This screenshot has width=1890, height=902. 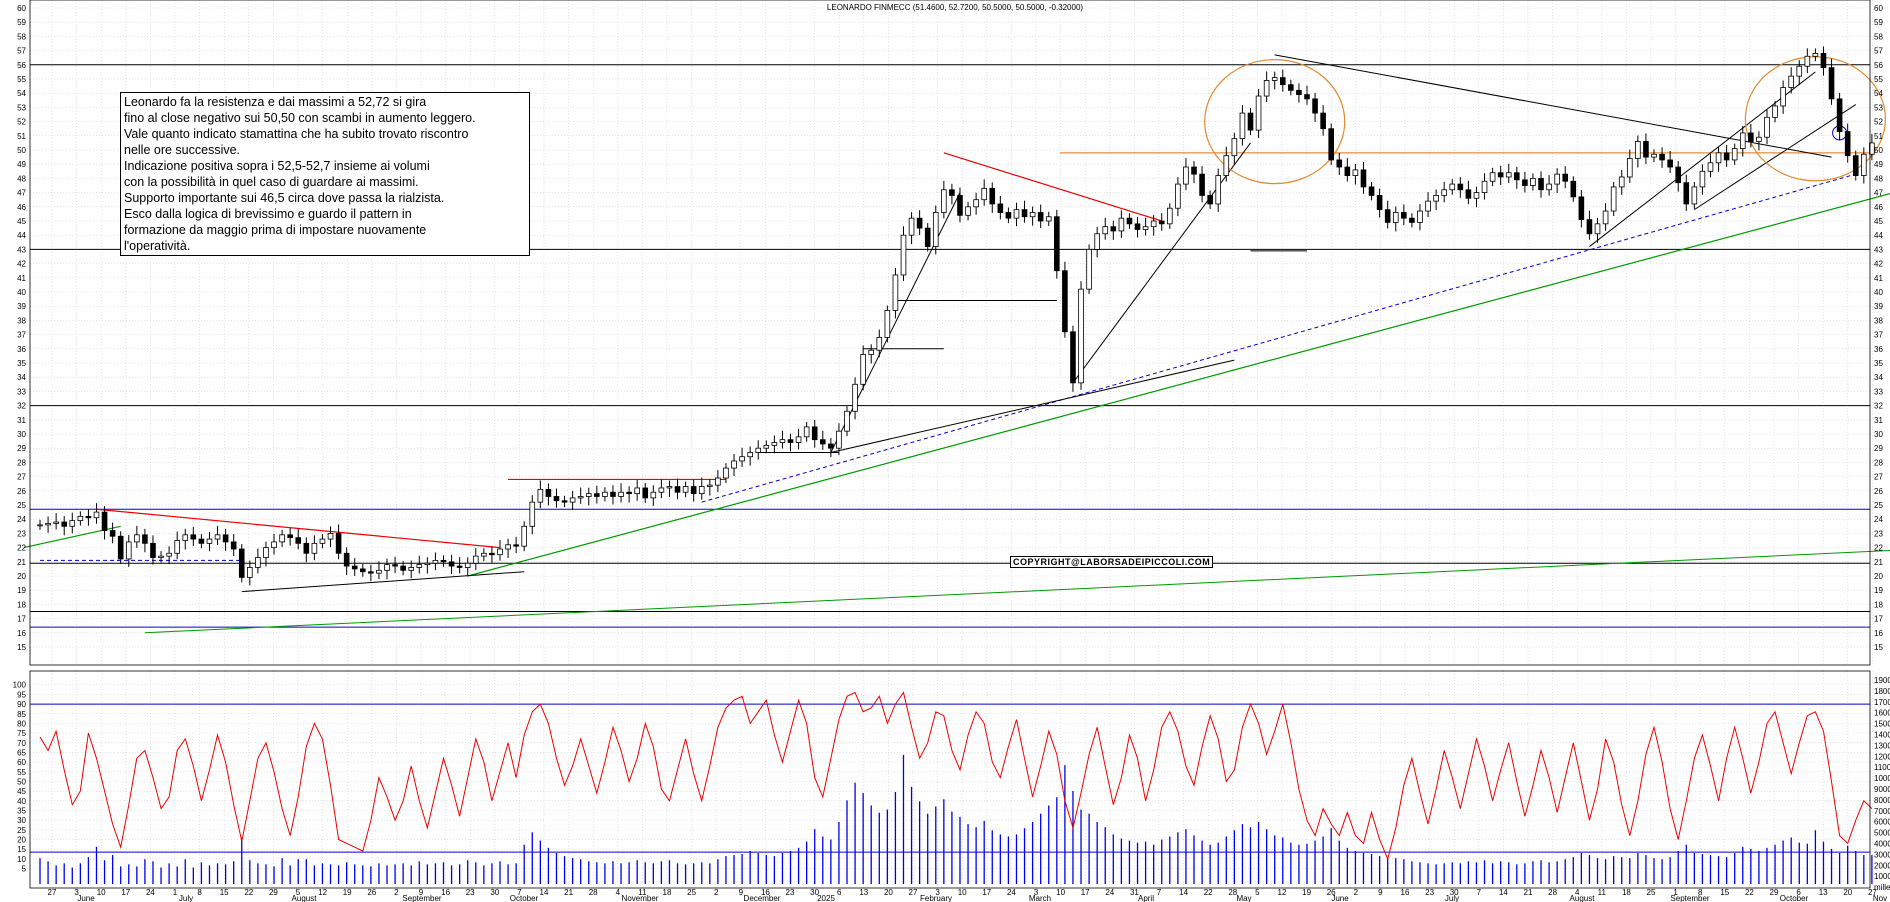 I want to click on volume-tick-right: 18000, so click(x=1882, y=691).